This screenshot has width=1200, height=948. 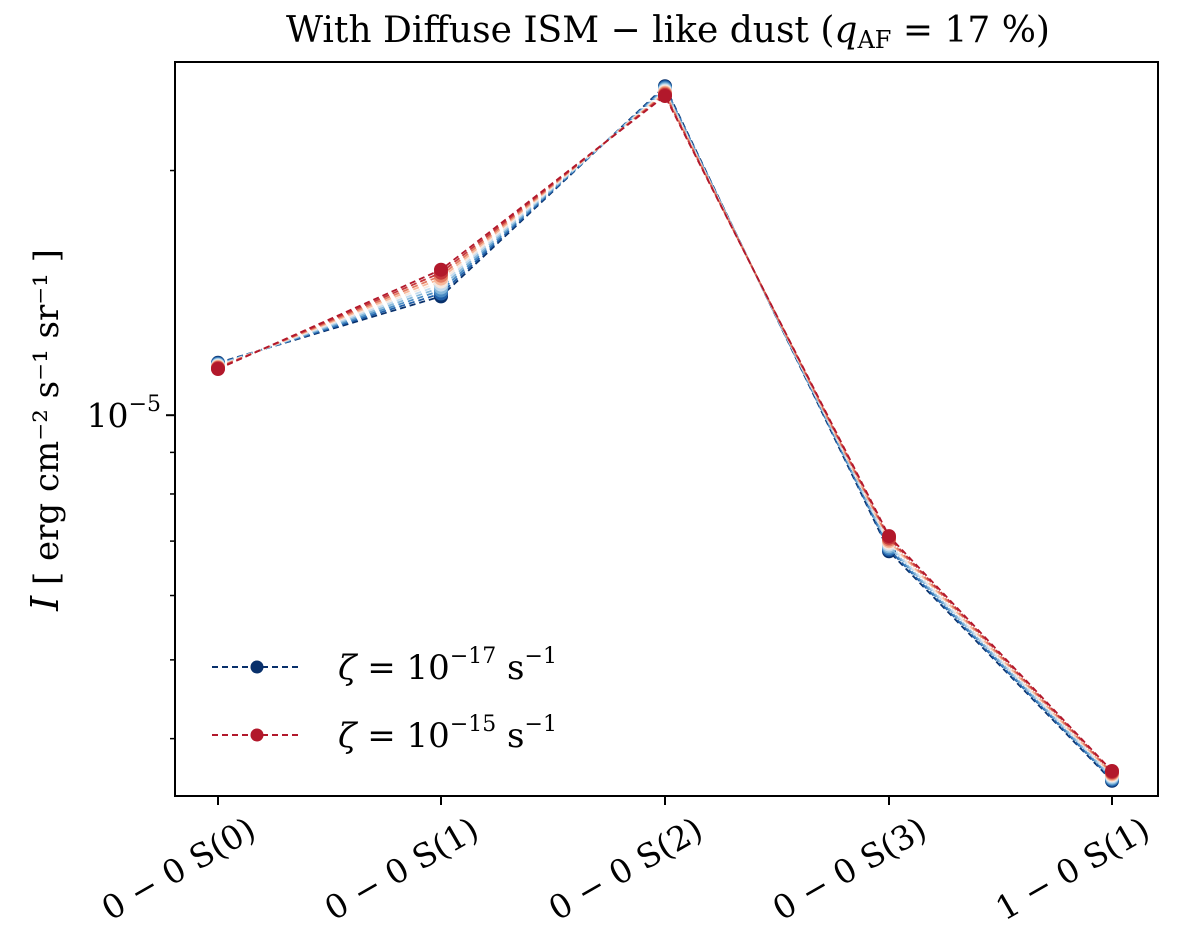 What do you see at coordinates (131, 454) in the screenshot?
I see `y-ticks: 10−5` at bounding box center [131, 454].